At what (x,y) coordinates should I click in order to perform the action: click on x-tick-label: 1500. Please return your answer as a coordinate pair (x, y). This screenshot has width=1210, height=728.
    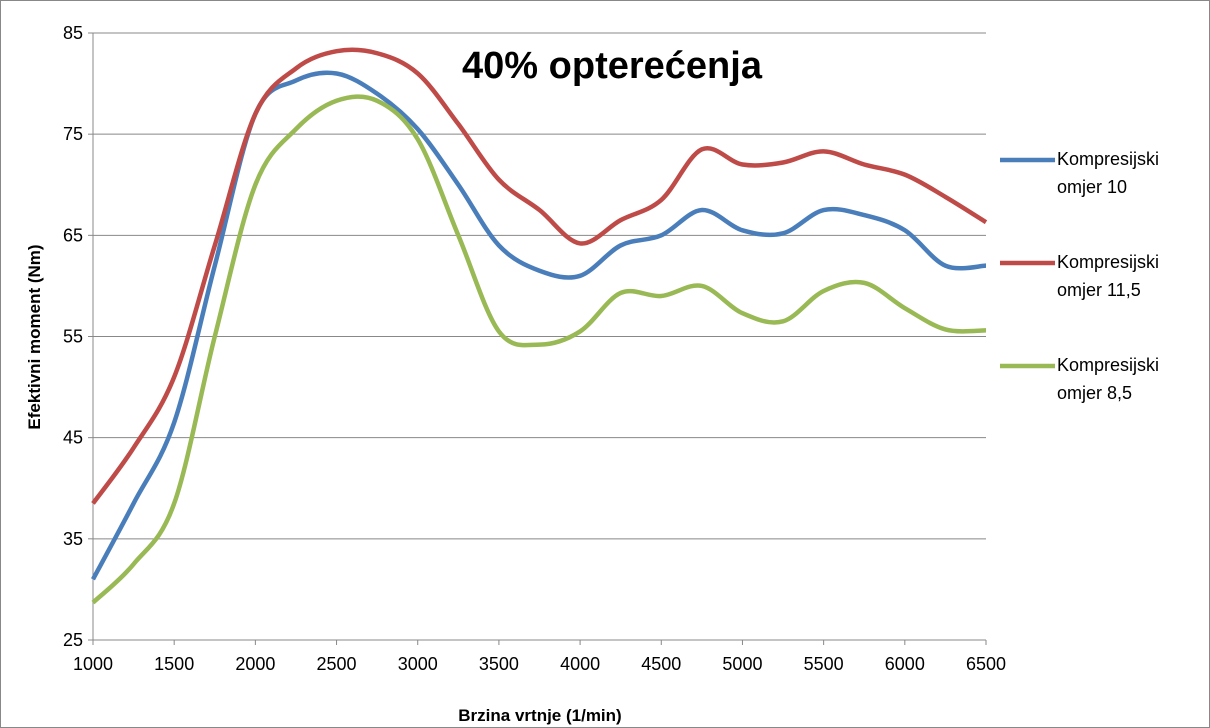
    Looking at the image, I should click on (174, 664).